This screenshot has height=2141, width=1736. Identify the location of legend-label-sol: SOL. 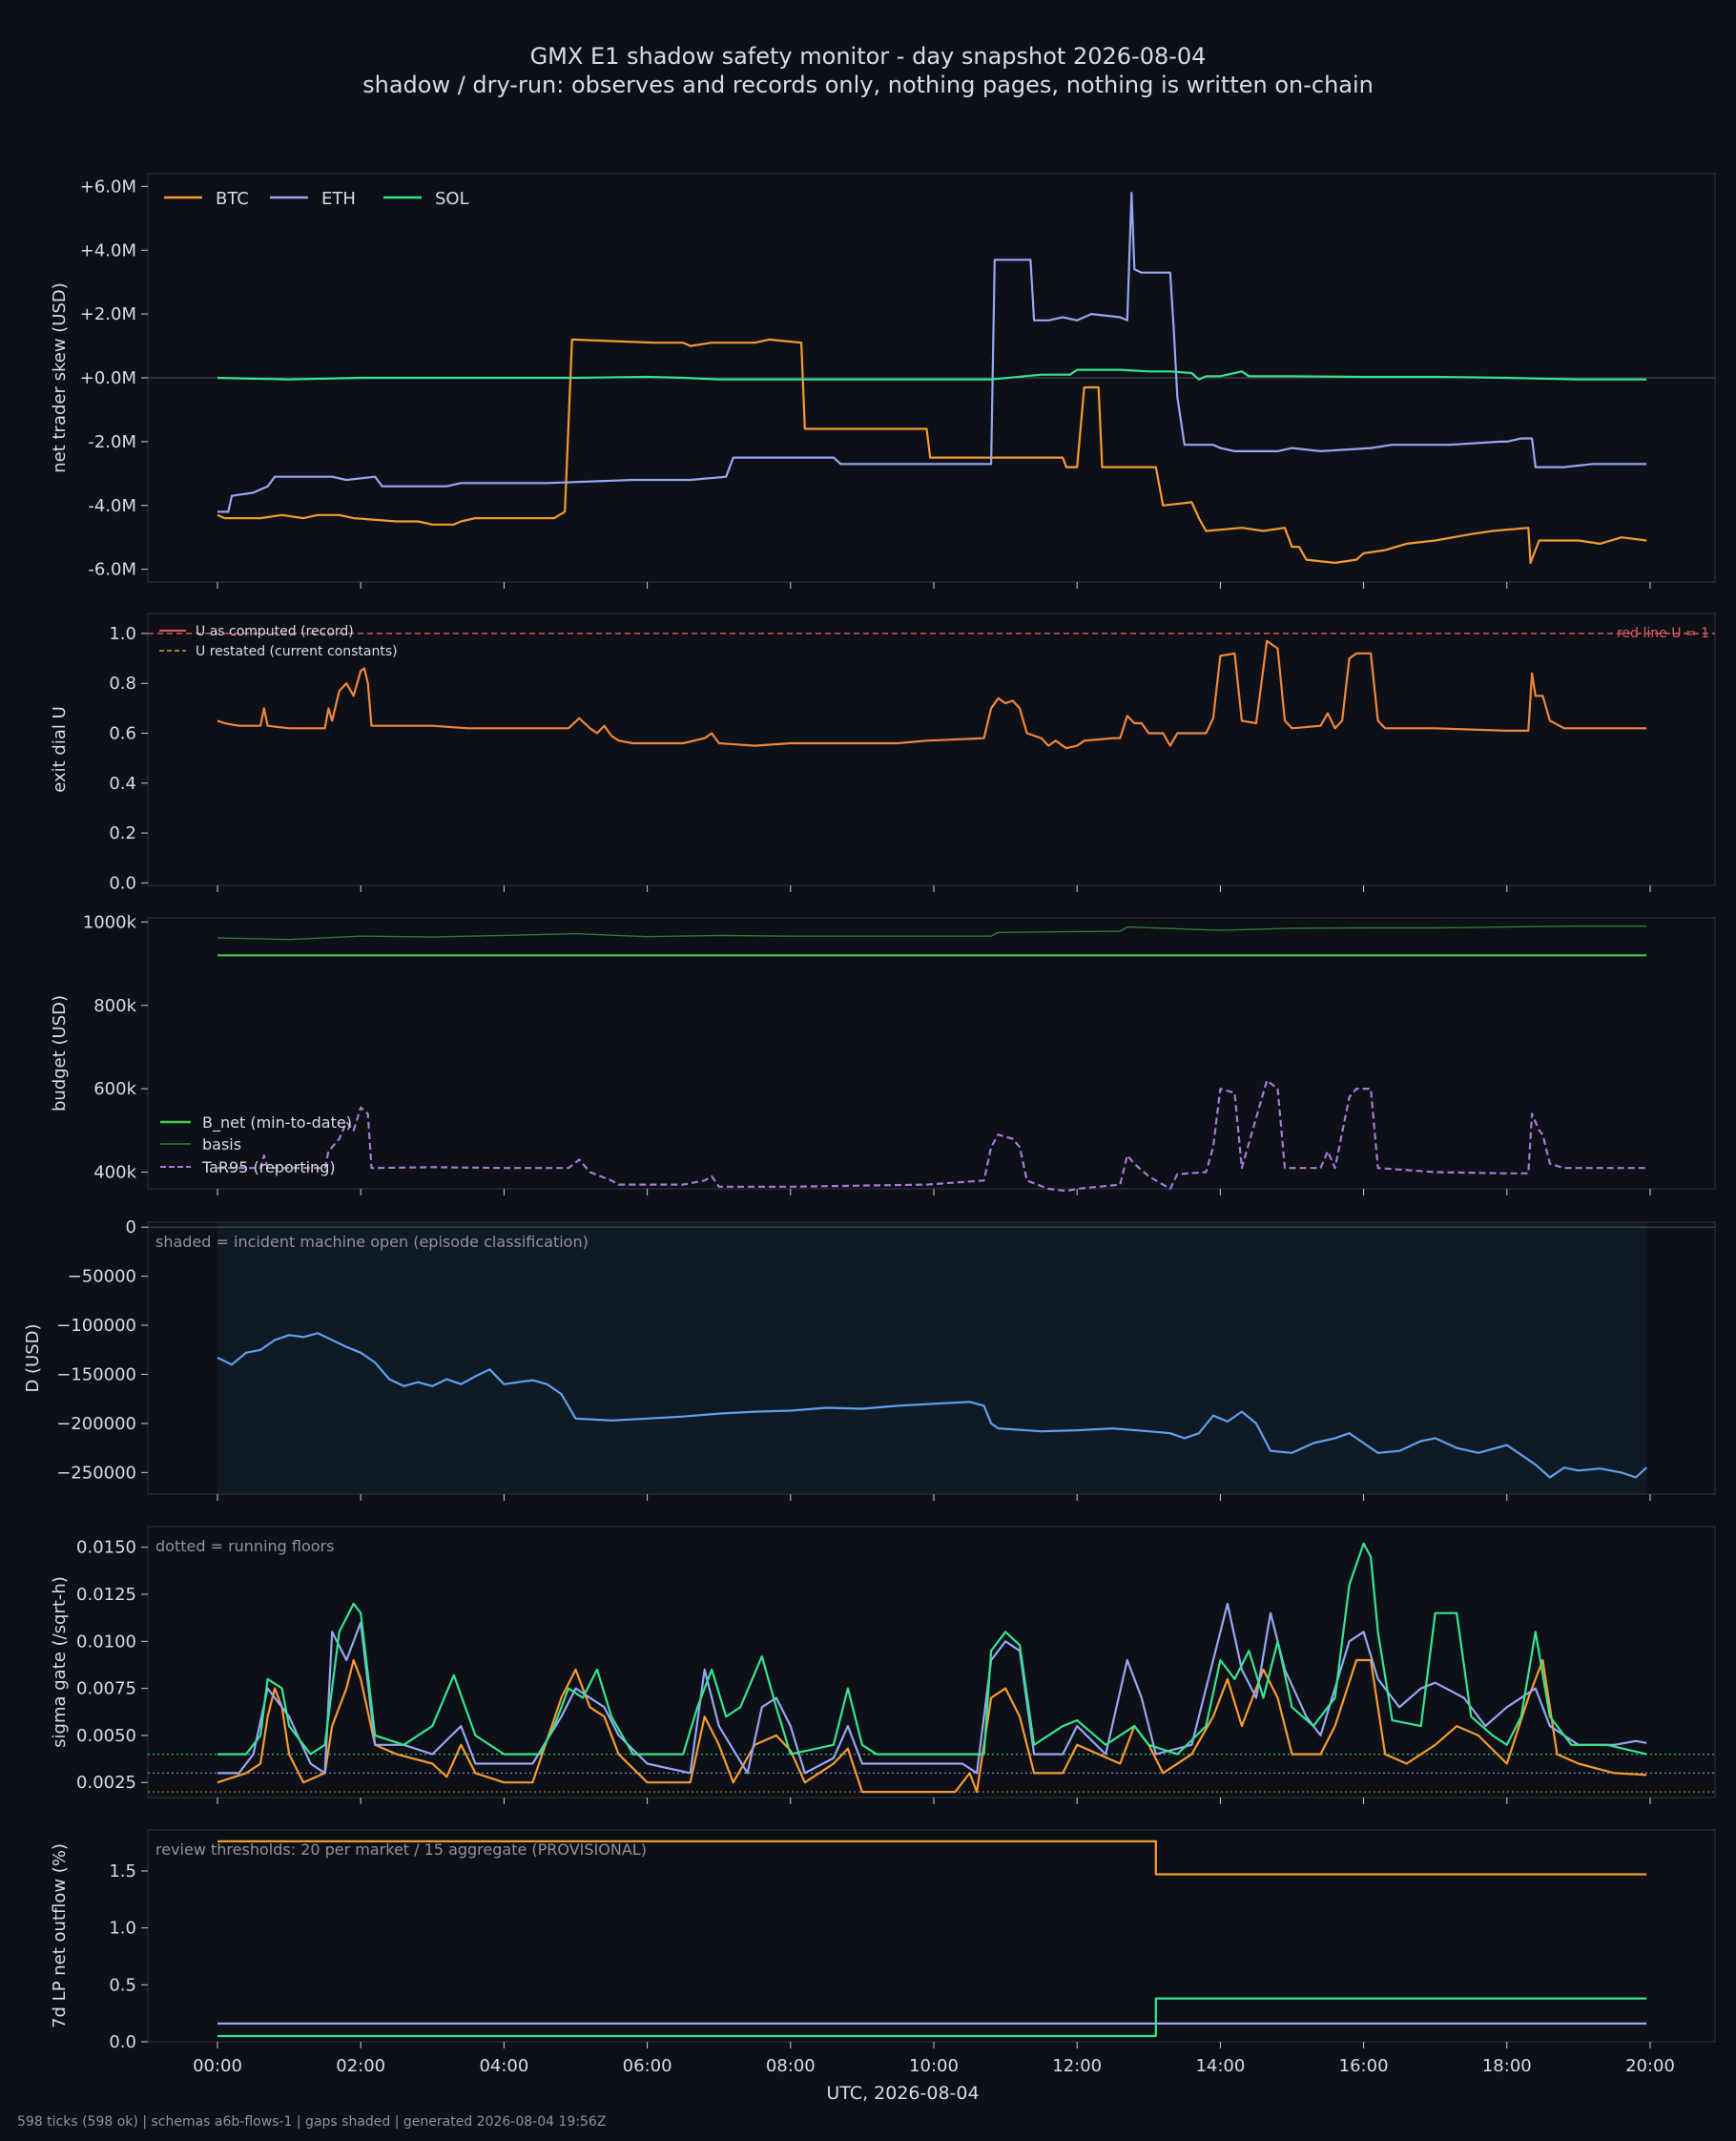
(452, 199).